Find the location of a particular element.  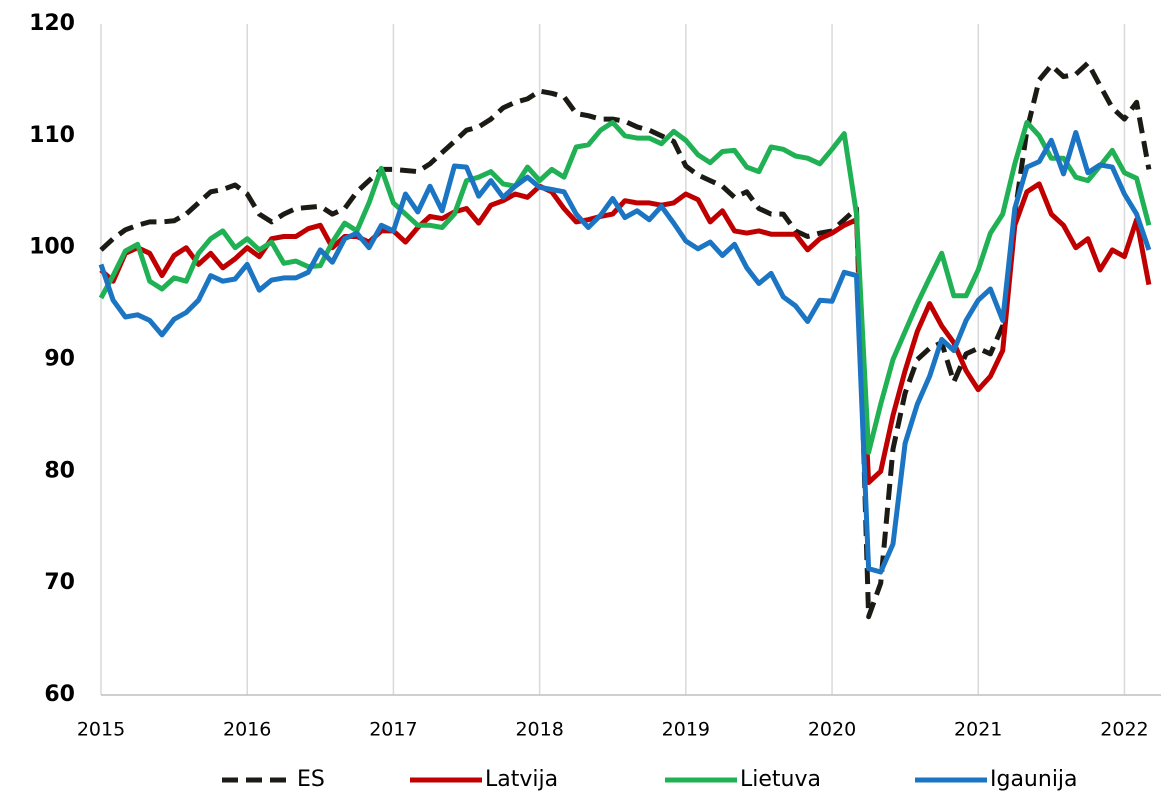

x-tick-label: 2020 is located at coordinates (832, 730).